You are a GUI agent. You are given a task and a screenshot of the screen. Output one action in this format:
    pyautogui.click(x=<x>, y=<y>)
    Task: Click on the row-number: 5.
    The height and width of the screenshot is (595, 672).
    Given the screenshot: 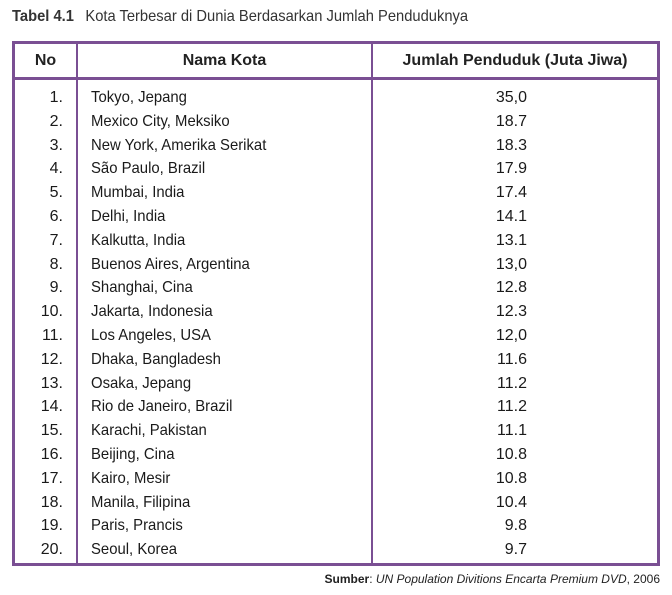 What is the action you would take?
    pyautogui.click(x=56, y=193)
    